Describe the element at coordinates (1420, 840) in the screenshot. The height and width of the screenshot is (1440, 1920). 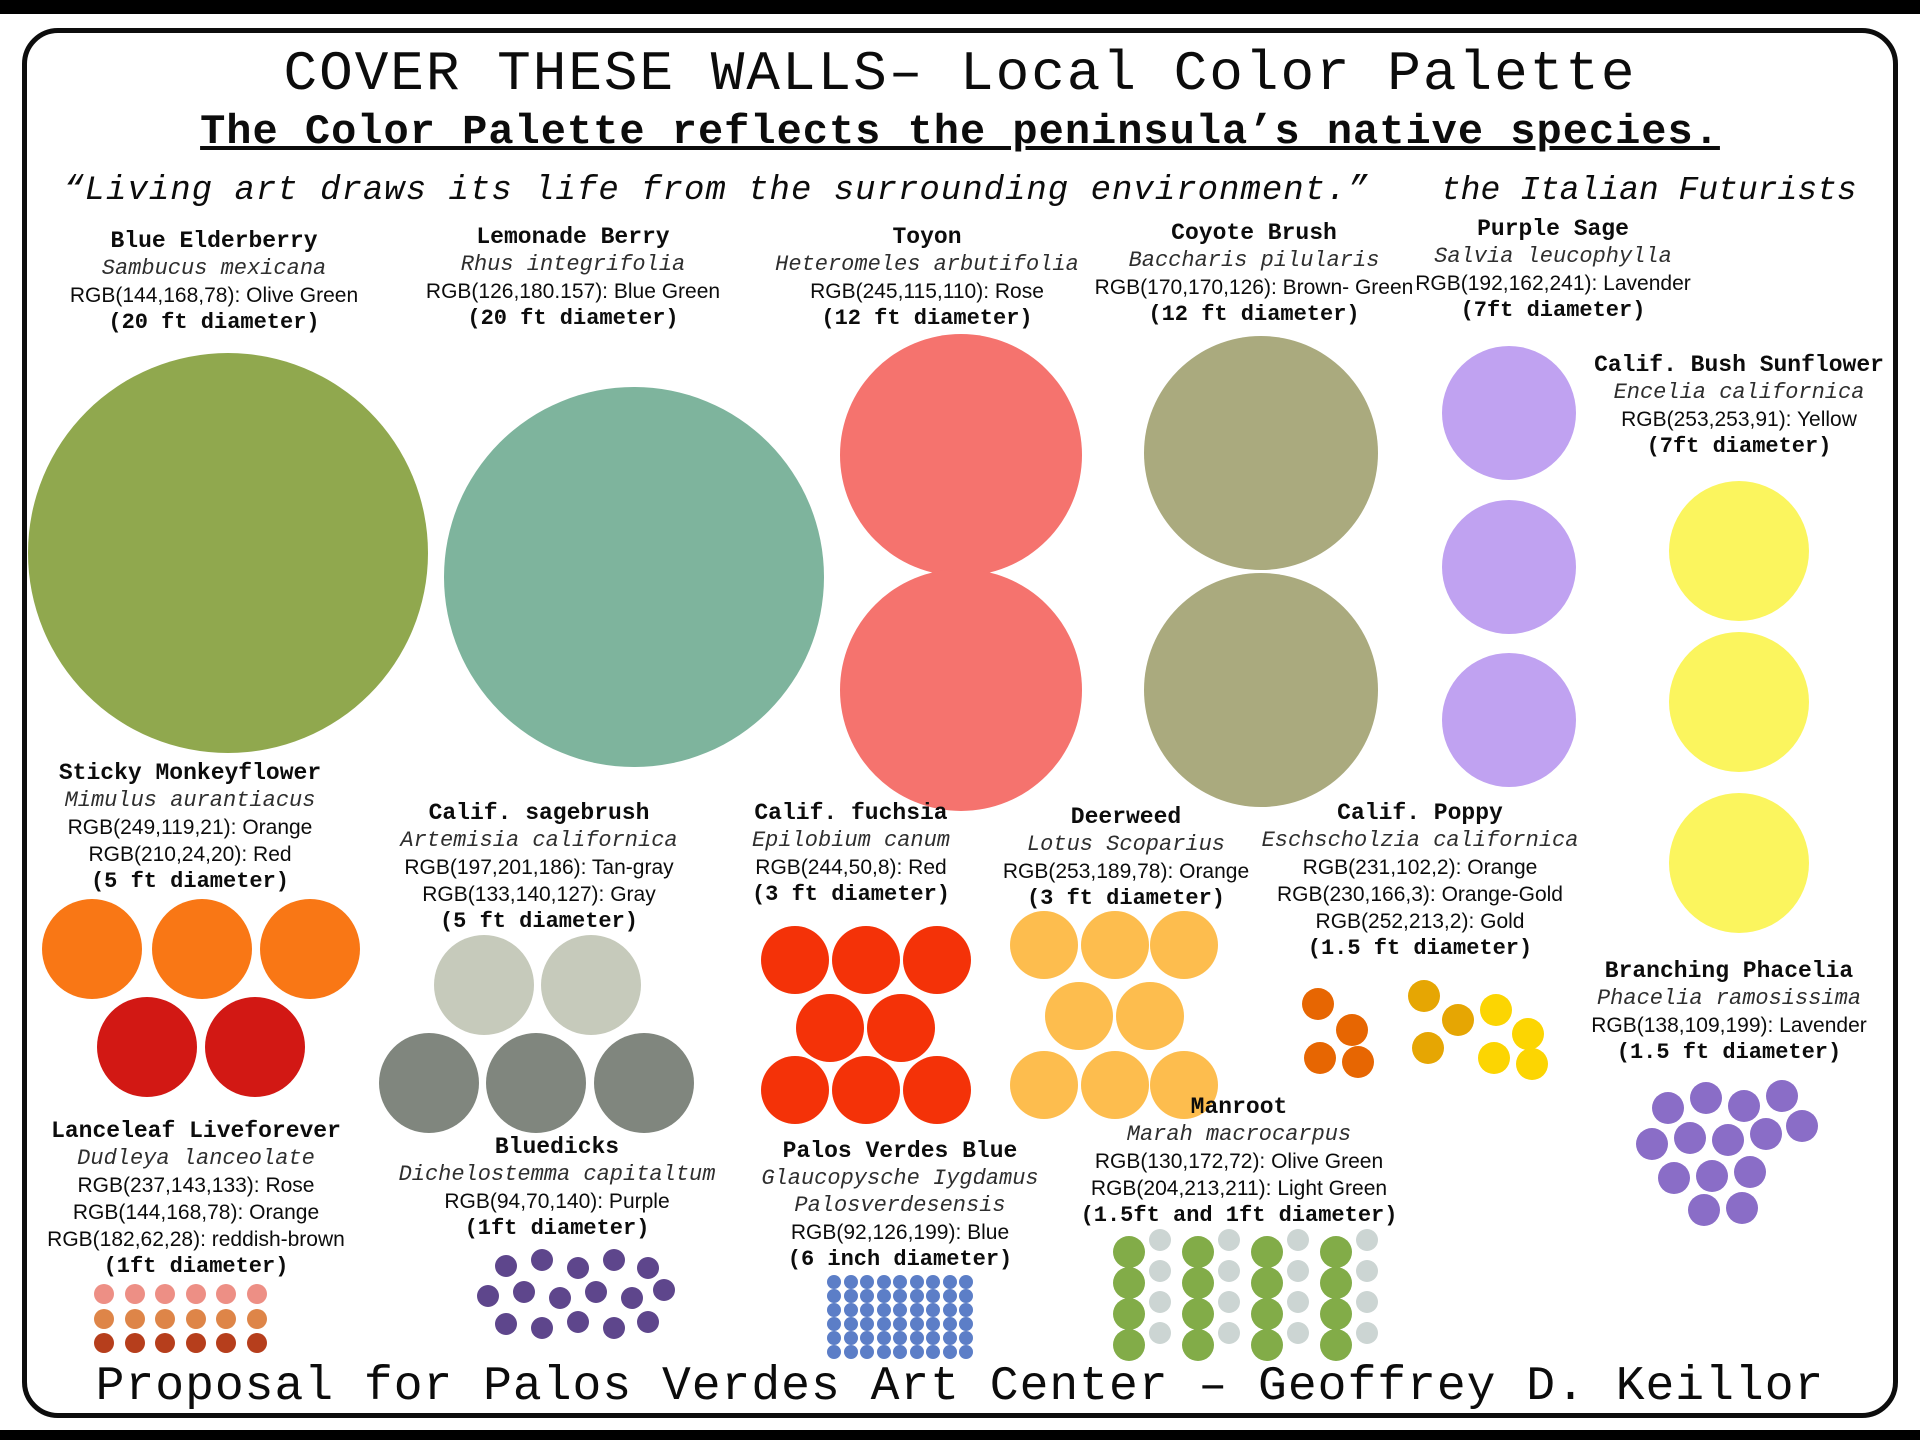
I see `plant-species-calif-poppy: Eschscholzia californica` at that location.